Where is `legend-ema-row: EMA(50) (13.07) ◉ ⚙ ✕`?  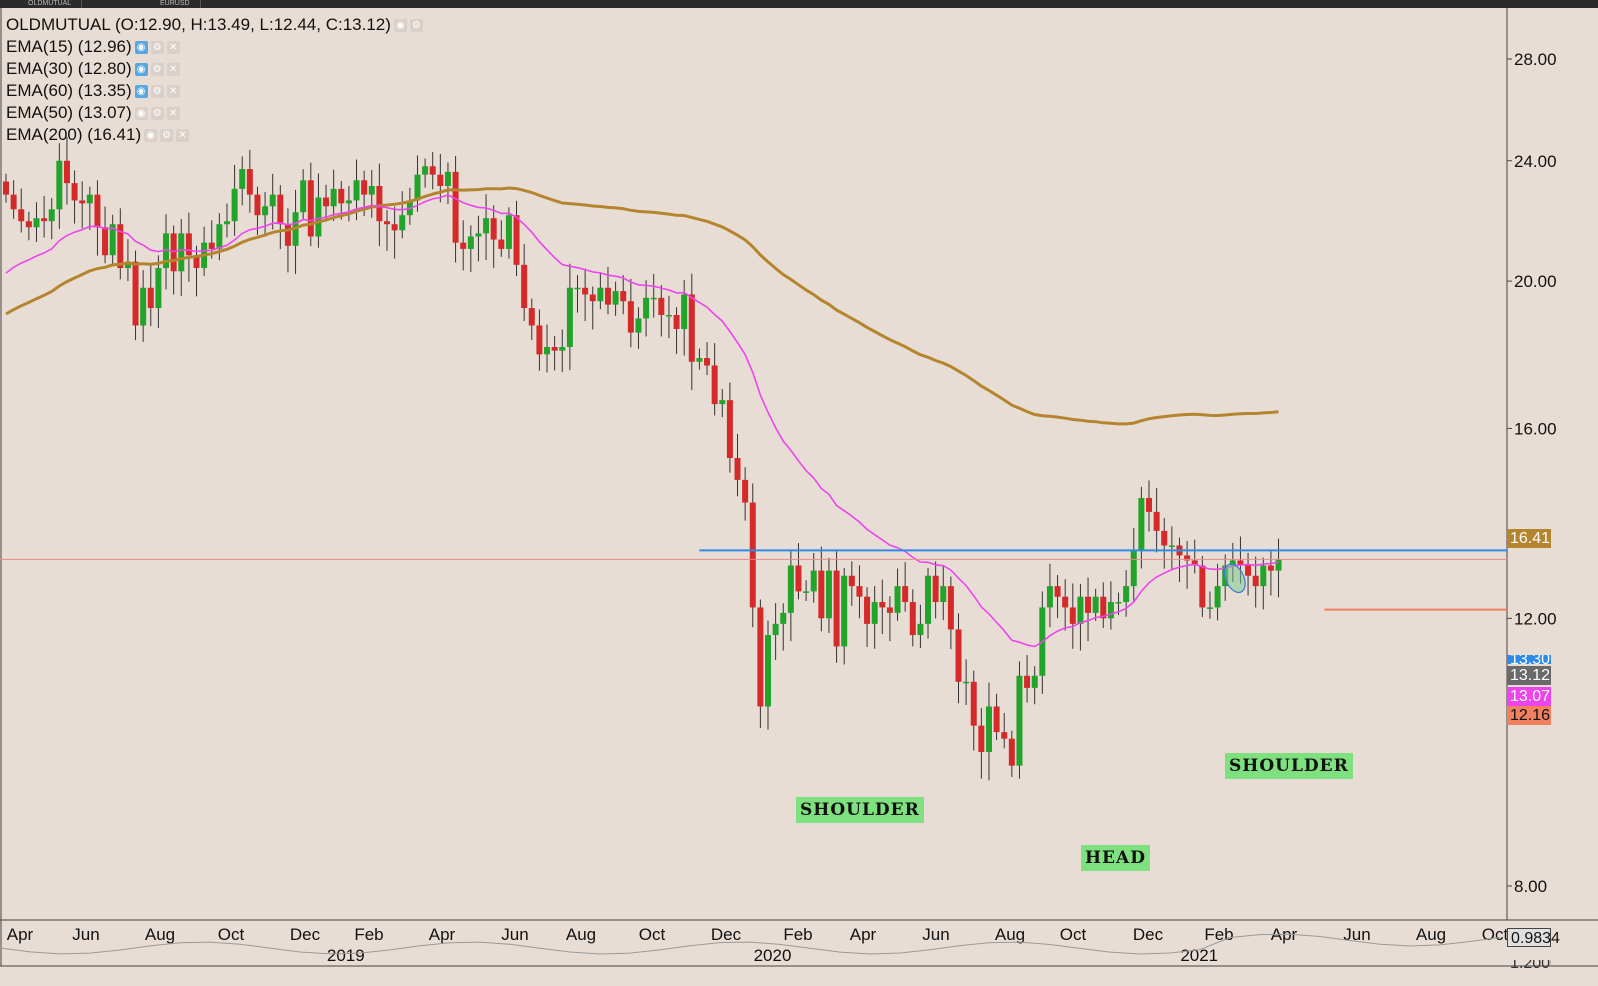
legend-ema-row: EMA(50) (13.07) ◉ ⚙ ✕ is located at coordinates (214, 113).